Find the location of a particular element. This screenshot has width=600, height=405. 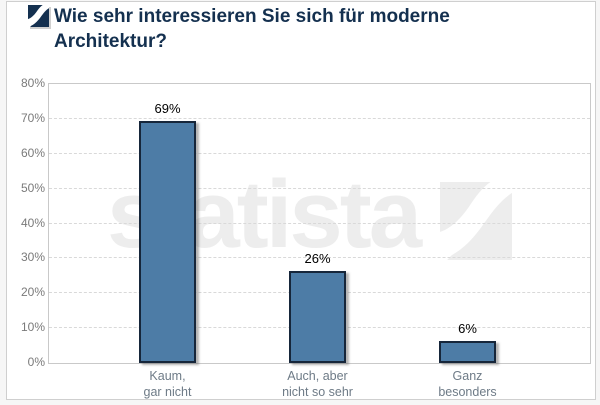

bar-value-label: 26% is located at coordinates (317, 259).